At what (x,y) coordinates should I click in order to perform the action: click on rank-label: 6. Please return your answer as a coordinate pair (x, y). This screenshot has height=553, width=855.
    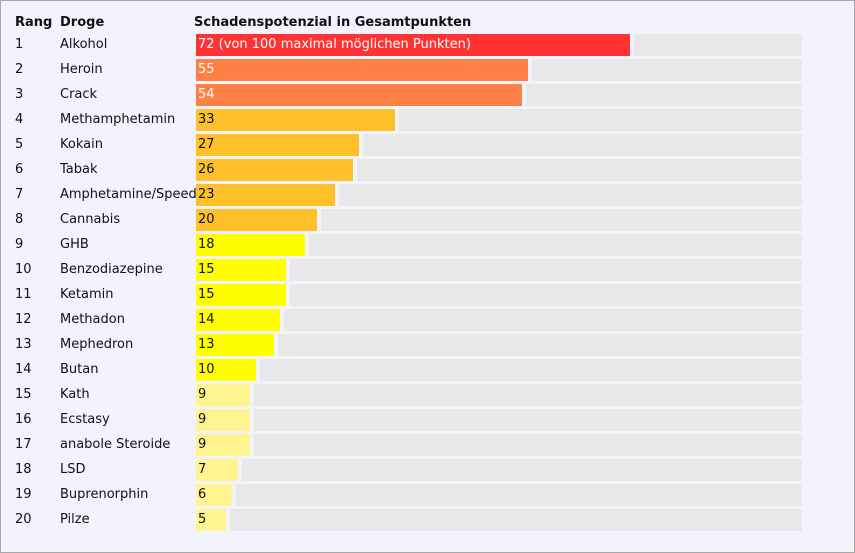
    Looking at the image, I should click on (19, 169).